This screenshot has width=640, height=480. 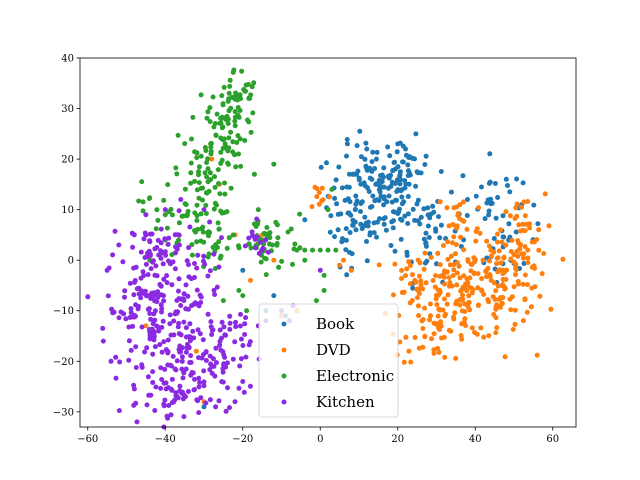 I want to click on legend-label-kitchen: Kitchen, so click(x=345, y=402).